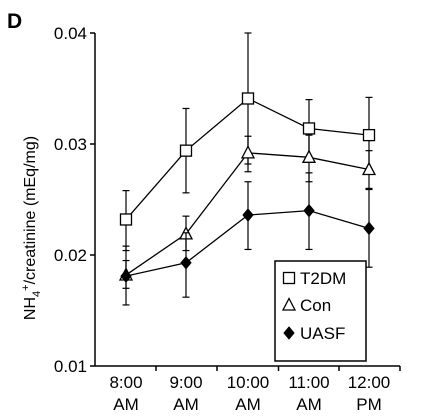 This screenshot has width=429, height=420. I want to click on y-axis-label-superscript: +, so click(26, 287).